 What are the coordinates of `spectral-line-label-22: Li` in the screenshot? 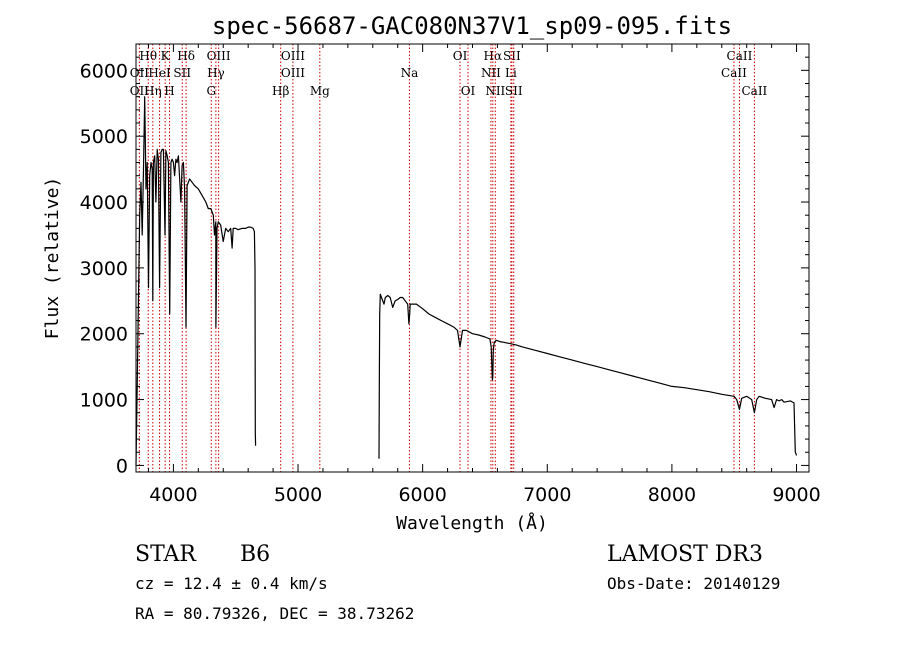 It's located at (511, 73).